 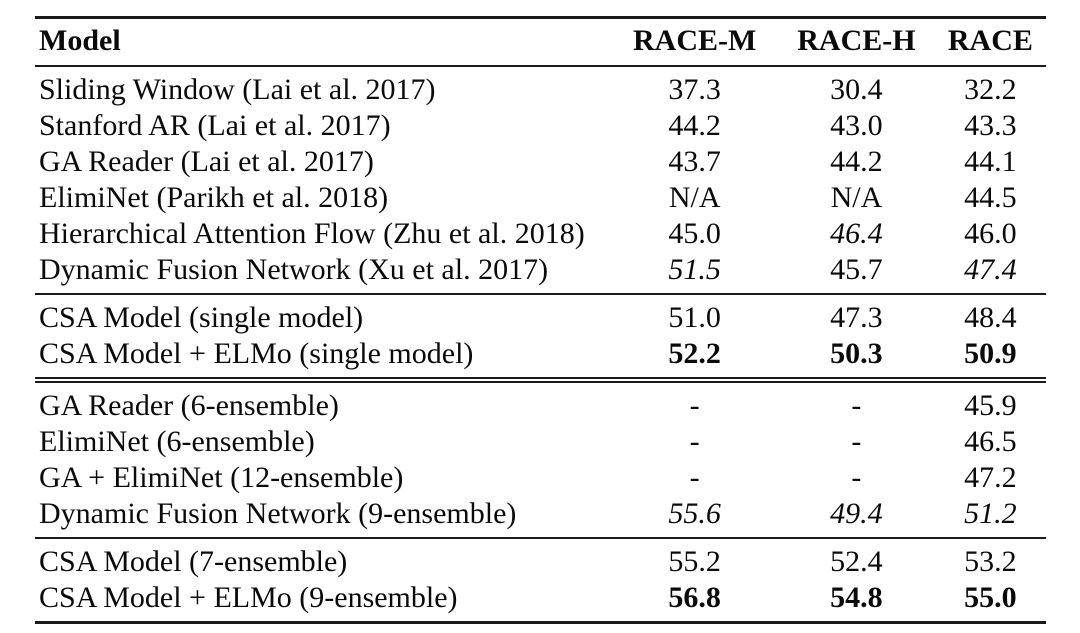 What do you see at coordinates (856, 353) in the screenshot?
I see `race-h-value: 50.3` at bounding box center [856, 353].